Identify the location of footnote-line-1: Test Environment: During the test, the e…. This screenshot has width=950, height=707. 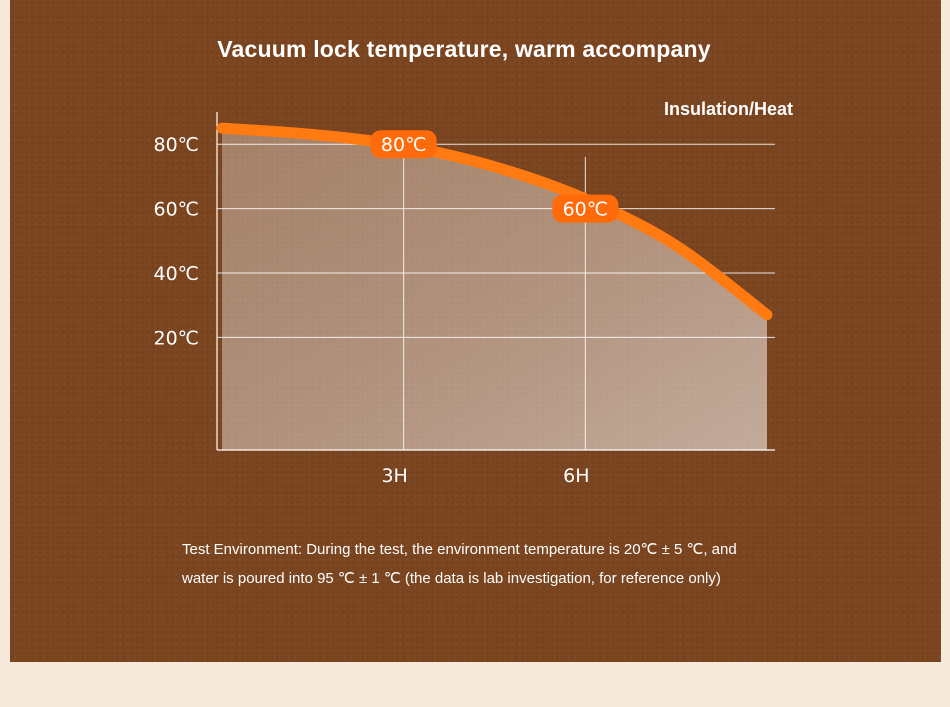
(459, 549).